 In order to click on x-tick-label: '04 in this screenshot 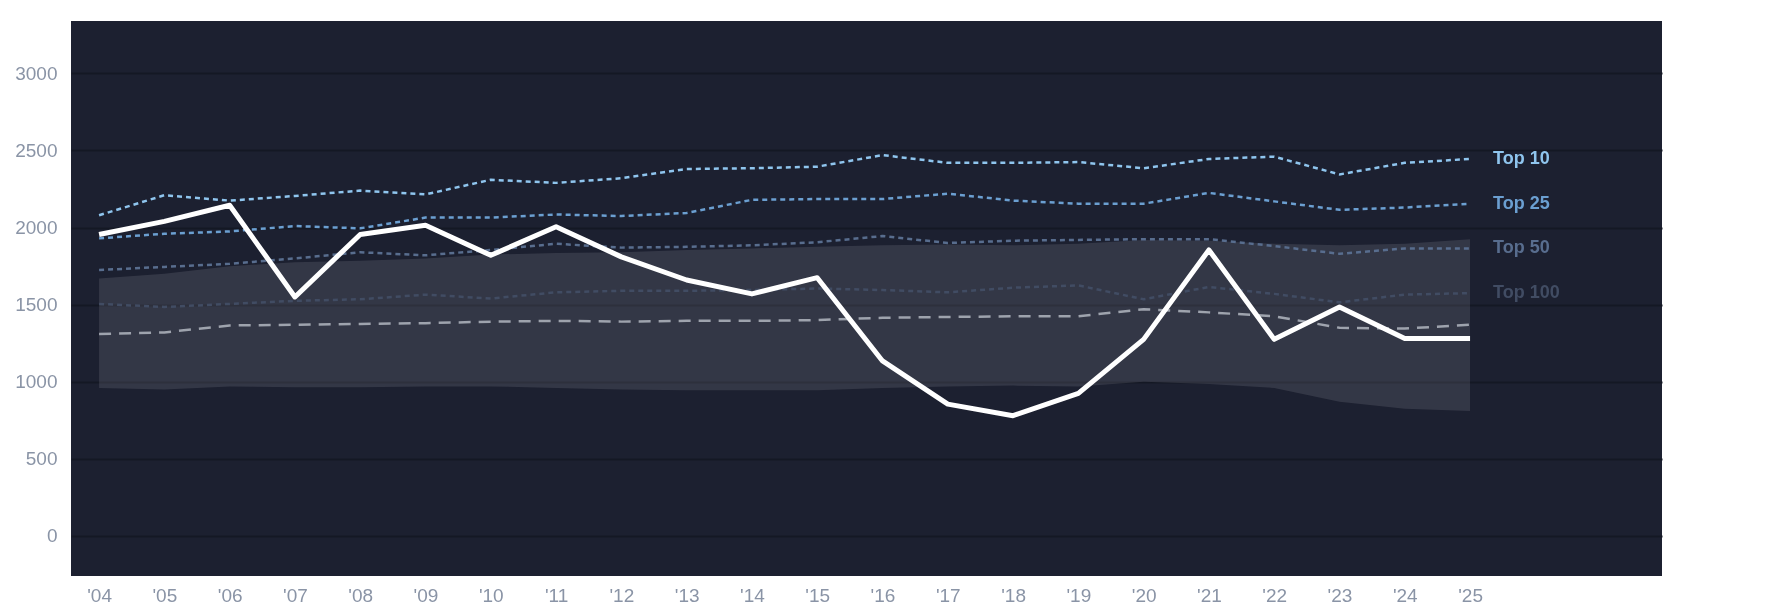, I will do `click(100, 595)`.